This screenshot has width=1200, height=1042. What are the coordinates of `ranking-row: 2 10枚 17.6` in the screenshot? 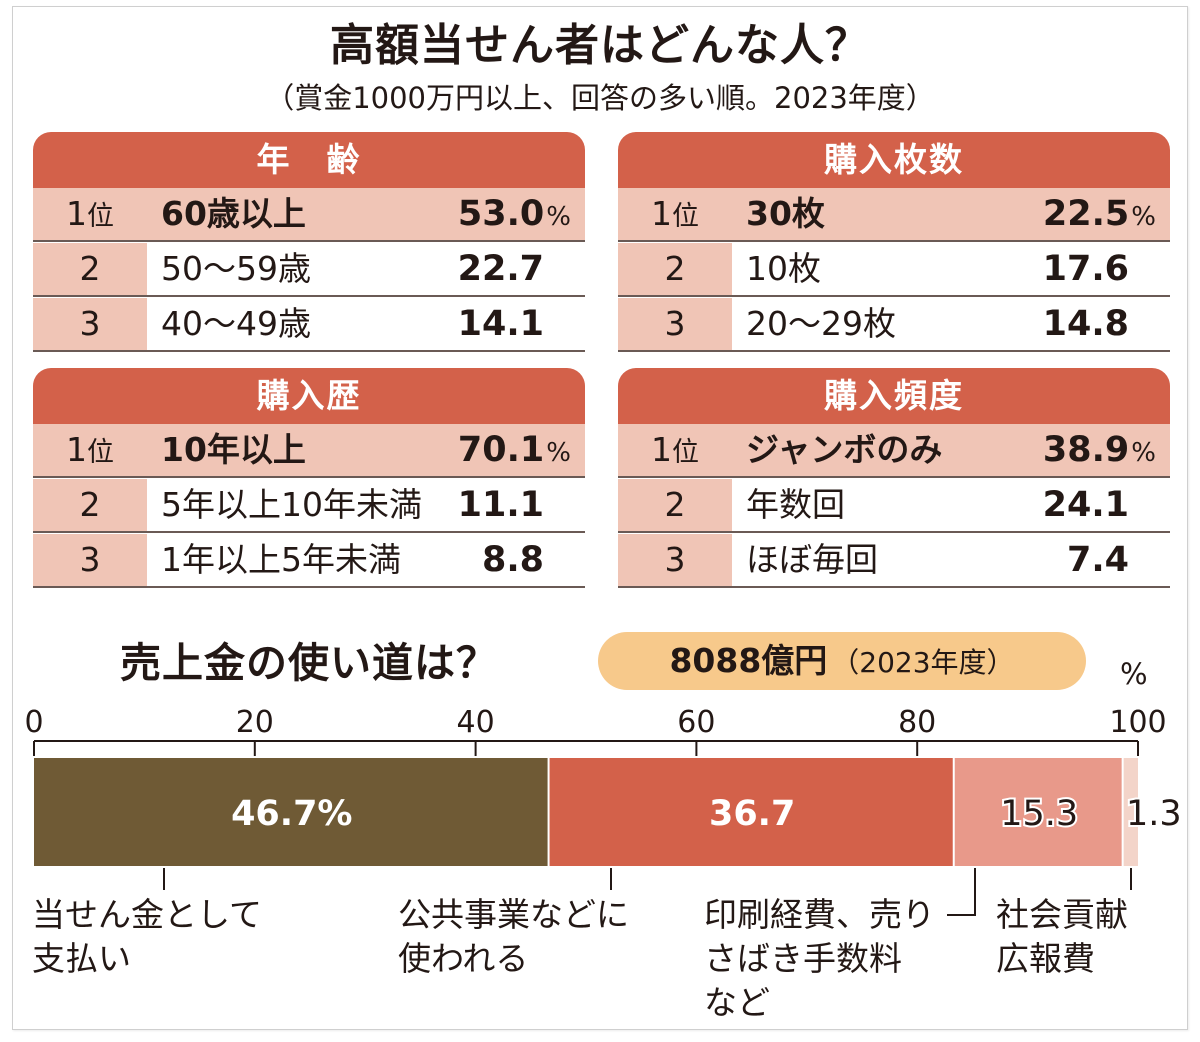 It's located at (894, 270).